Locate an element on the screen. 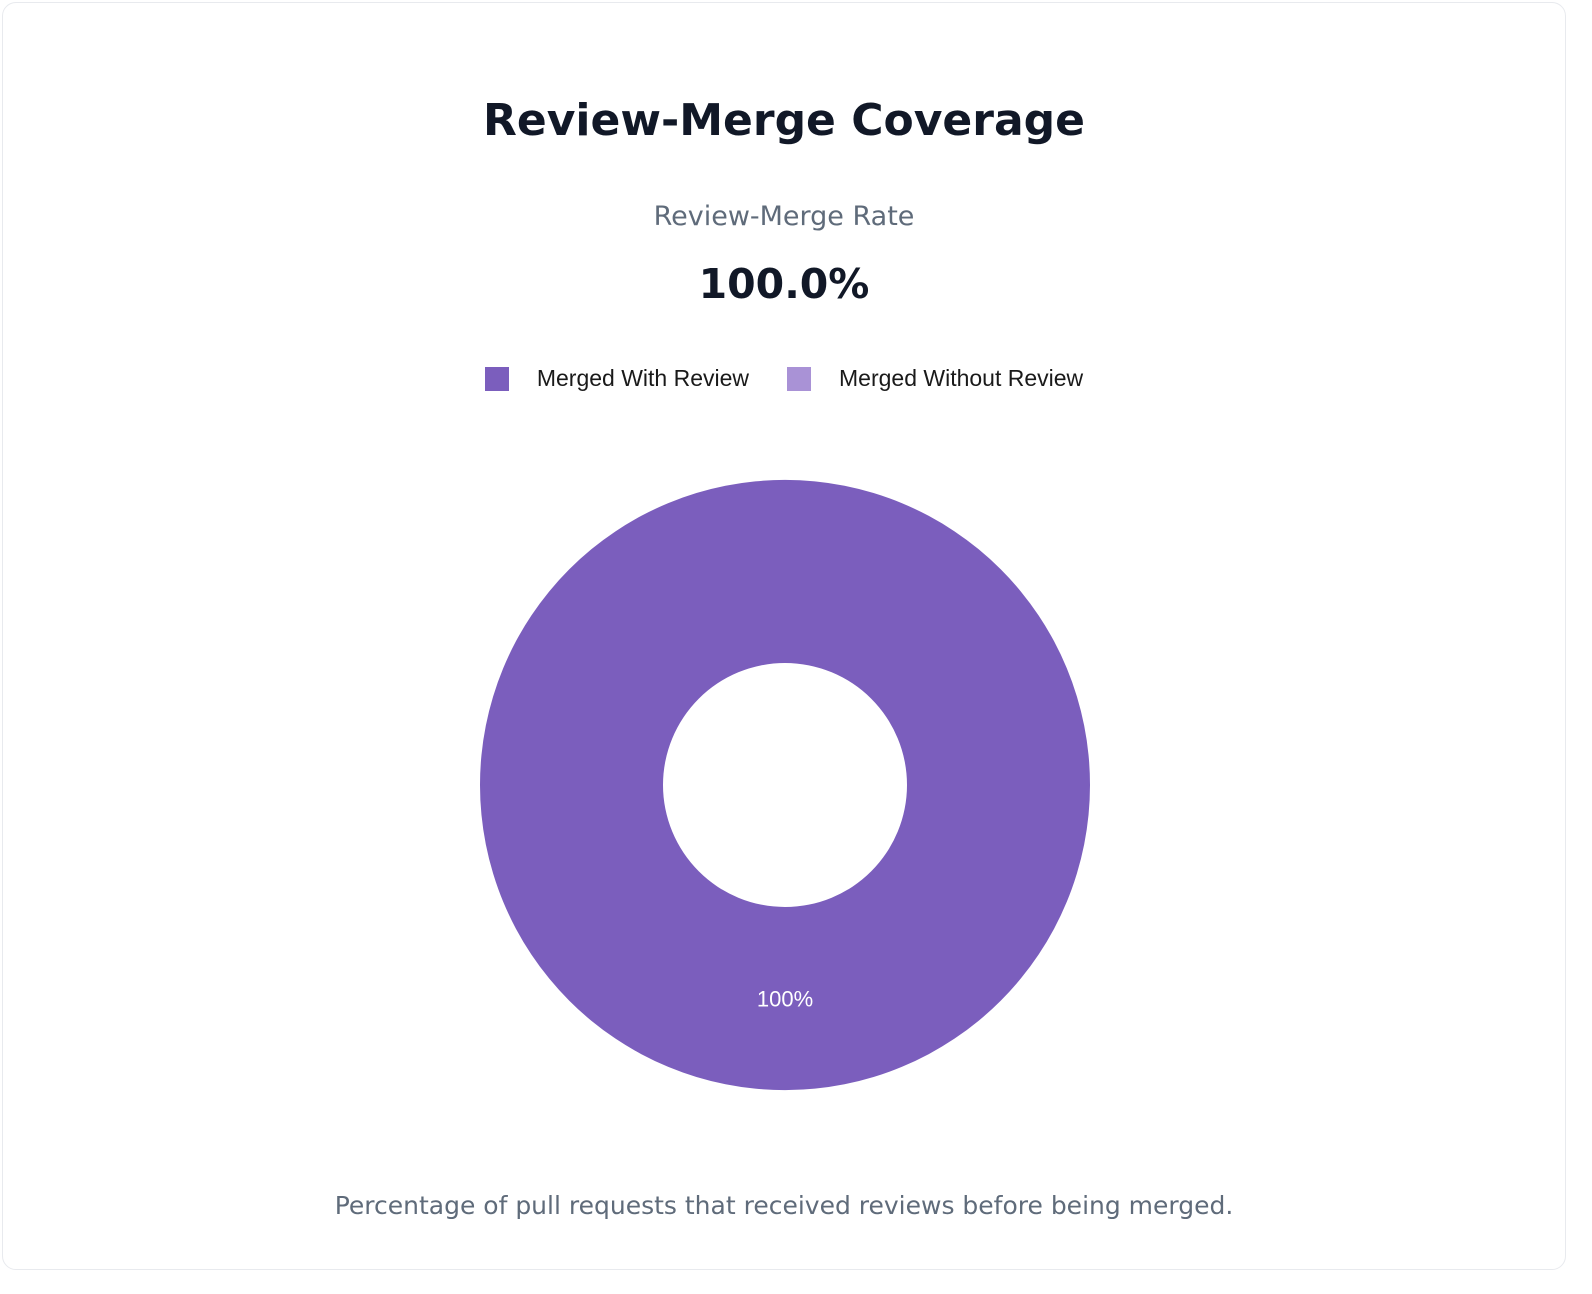 This screenshot has width=1592, height=1294. legend-item-merged-with-review: Merged With Review is located at coordinates (617, 378).